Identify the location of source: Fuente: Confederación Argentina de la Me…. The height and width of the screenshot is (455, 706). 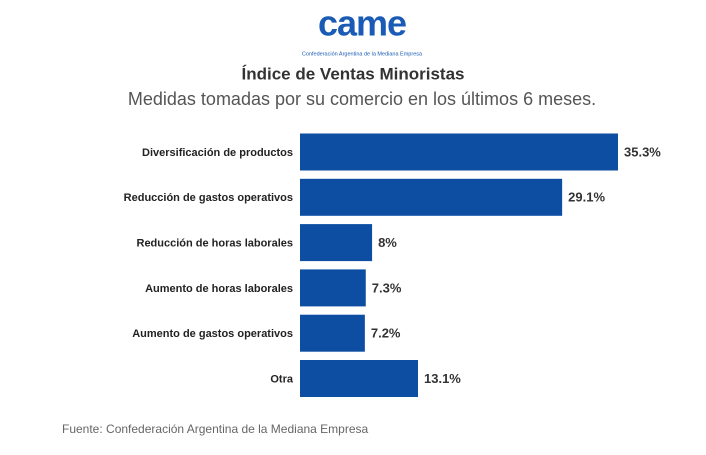
(215, 429).